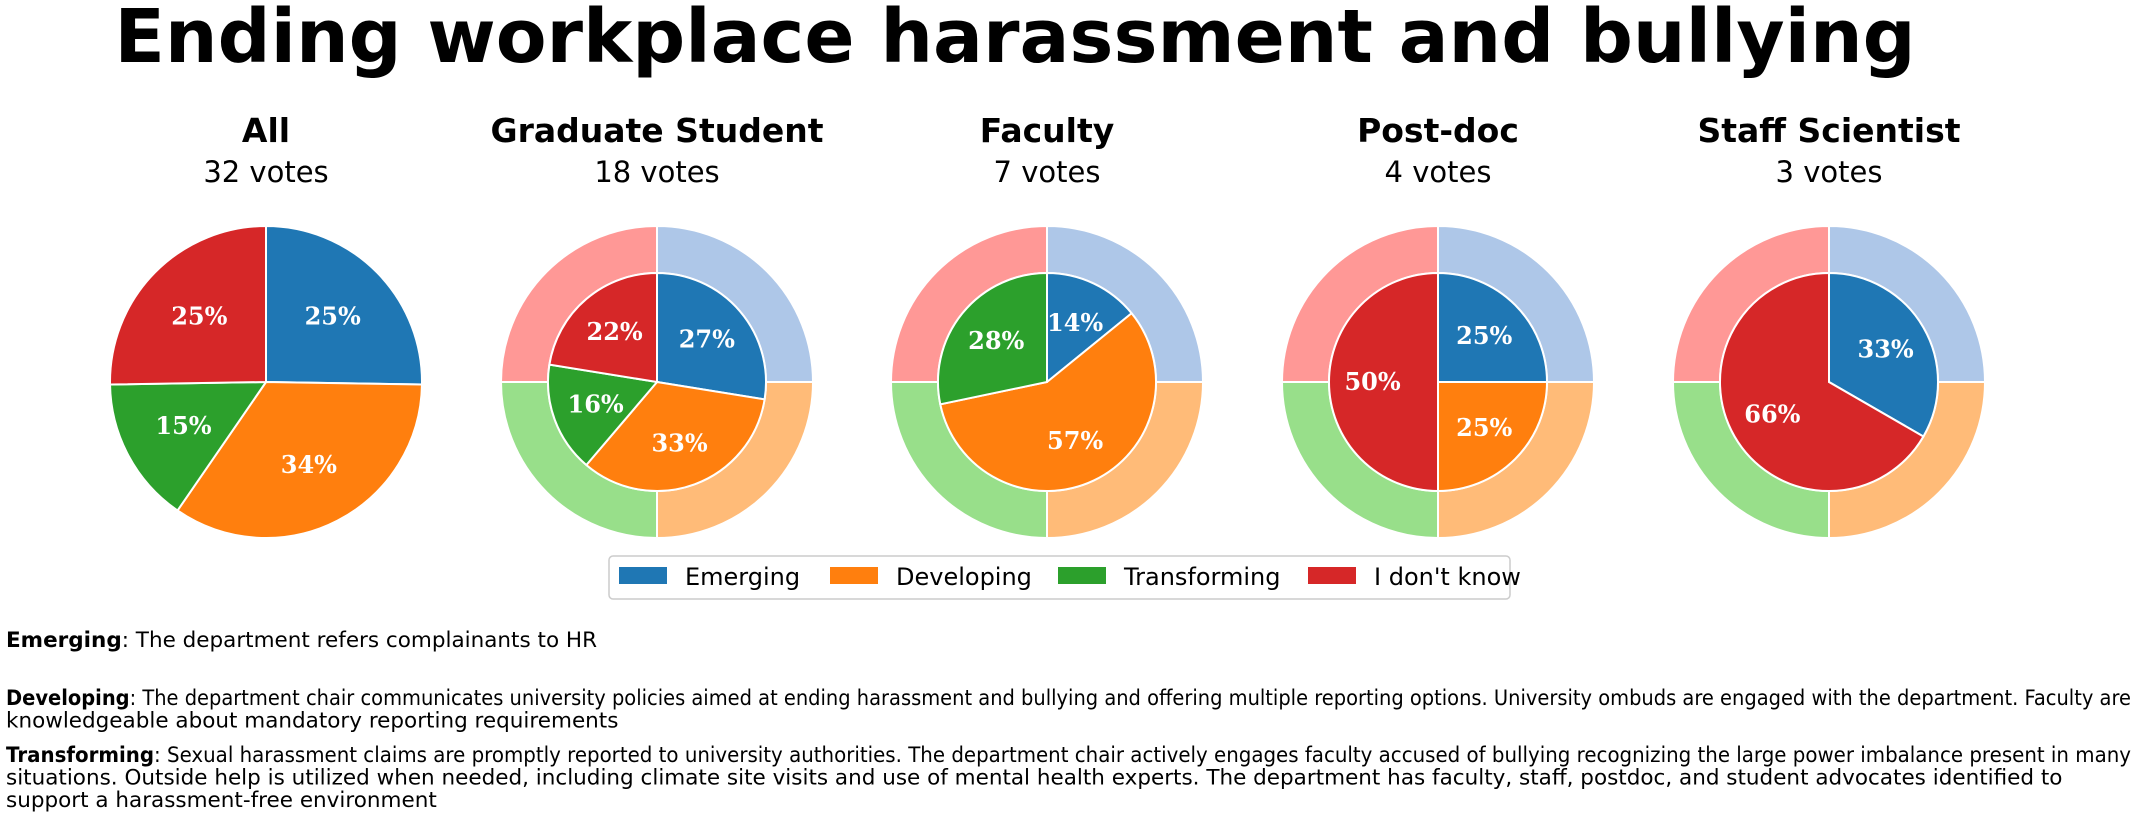  I want to click on definition-term: Emerging, so click(64, 640).